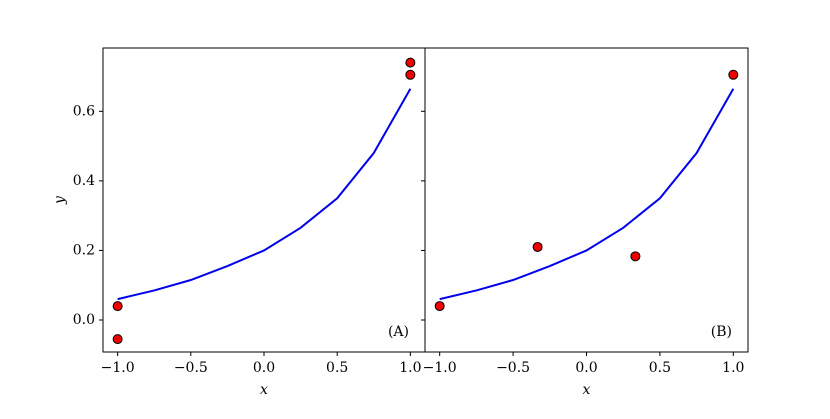 The image size is (830, 419). What do you see at coordinates (721, 332) in the screenshot?
I see `annotation: (B)` at bounding box center [721, 332].